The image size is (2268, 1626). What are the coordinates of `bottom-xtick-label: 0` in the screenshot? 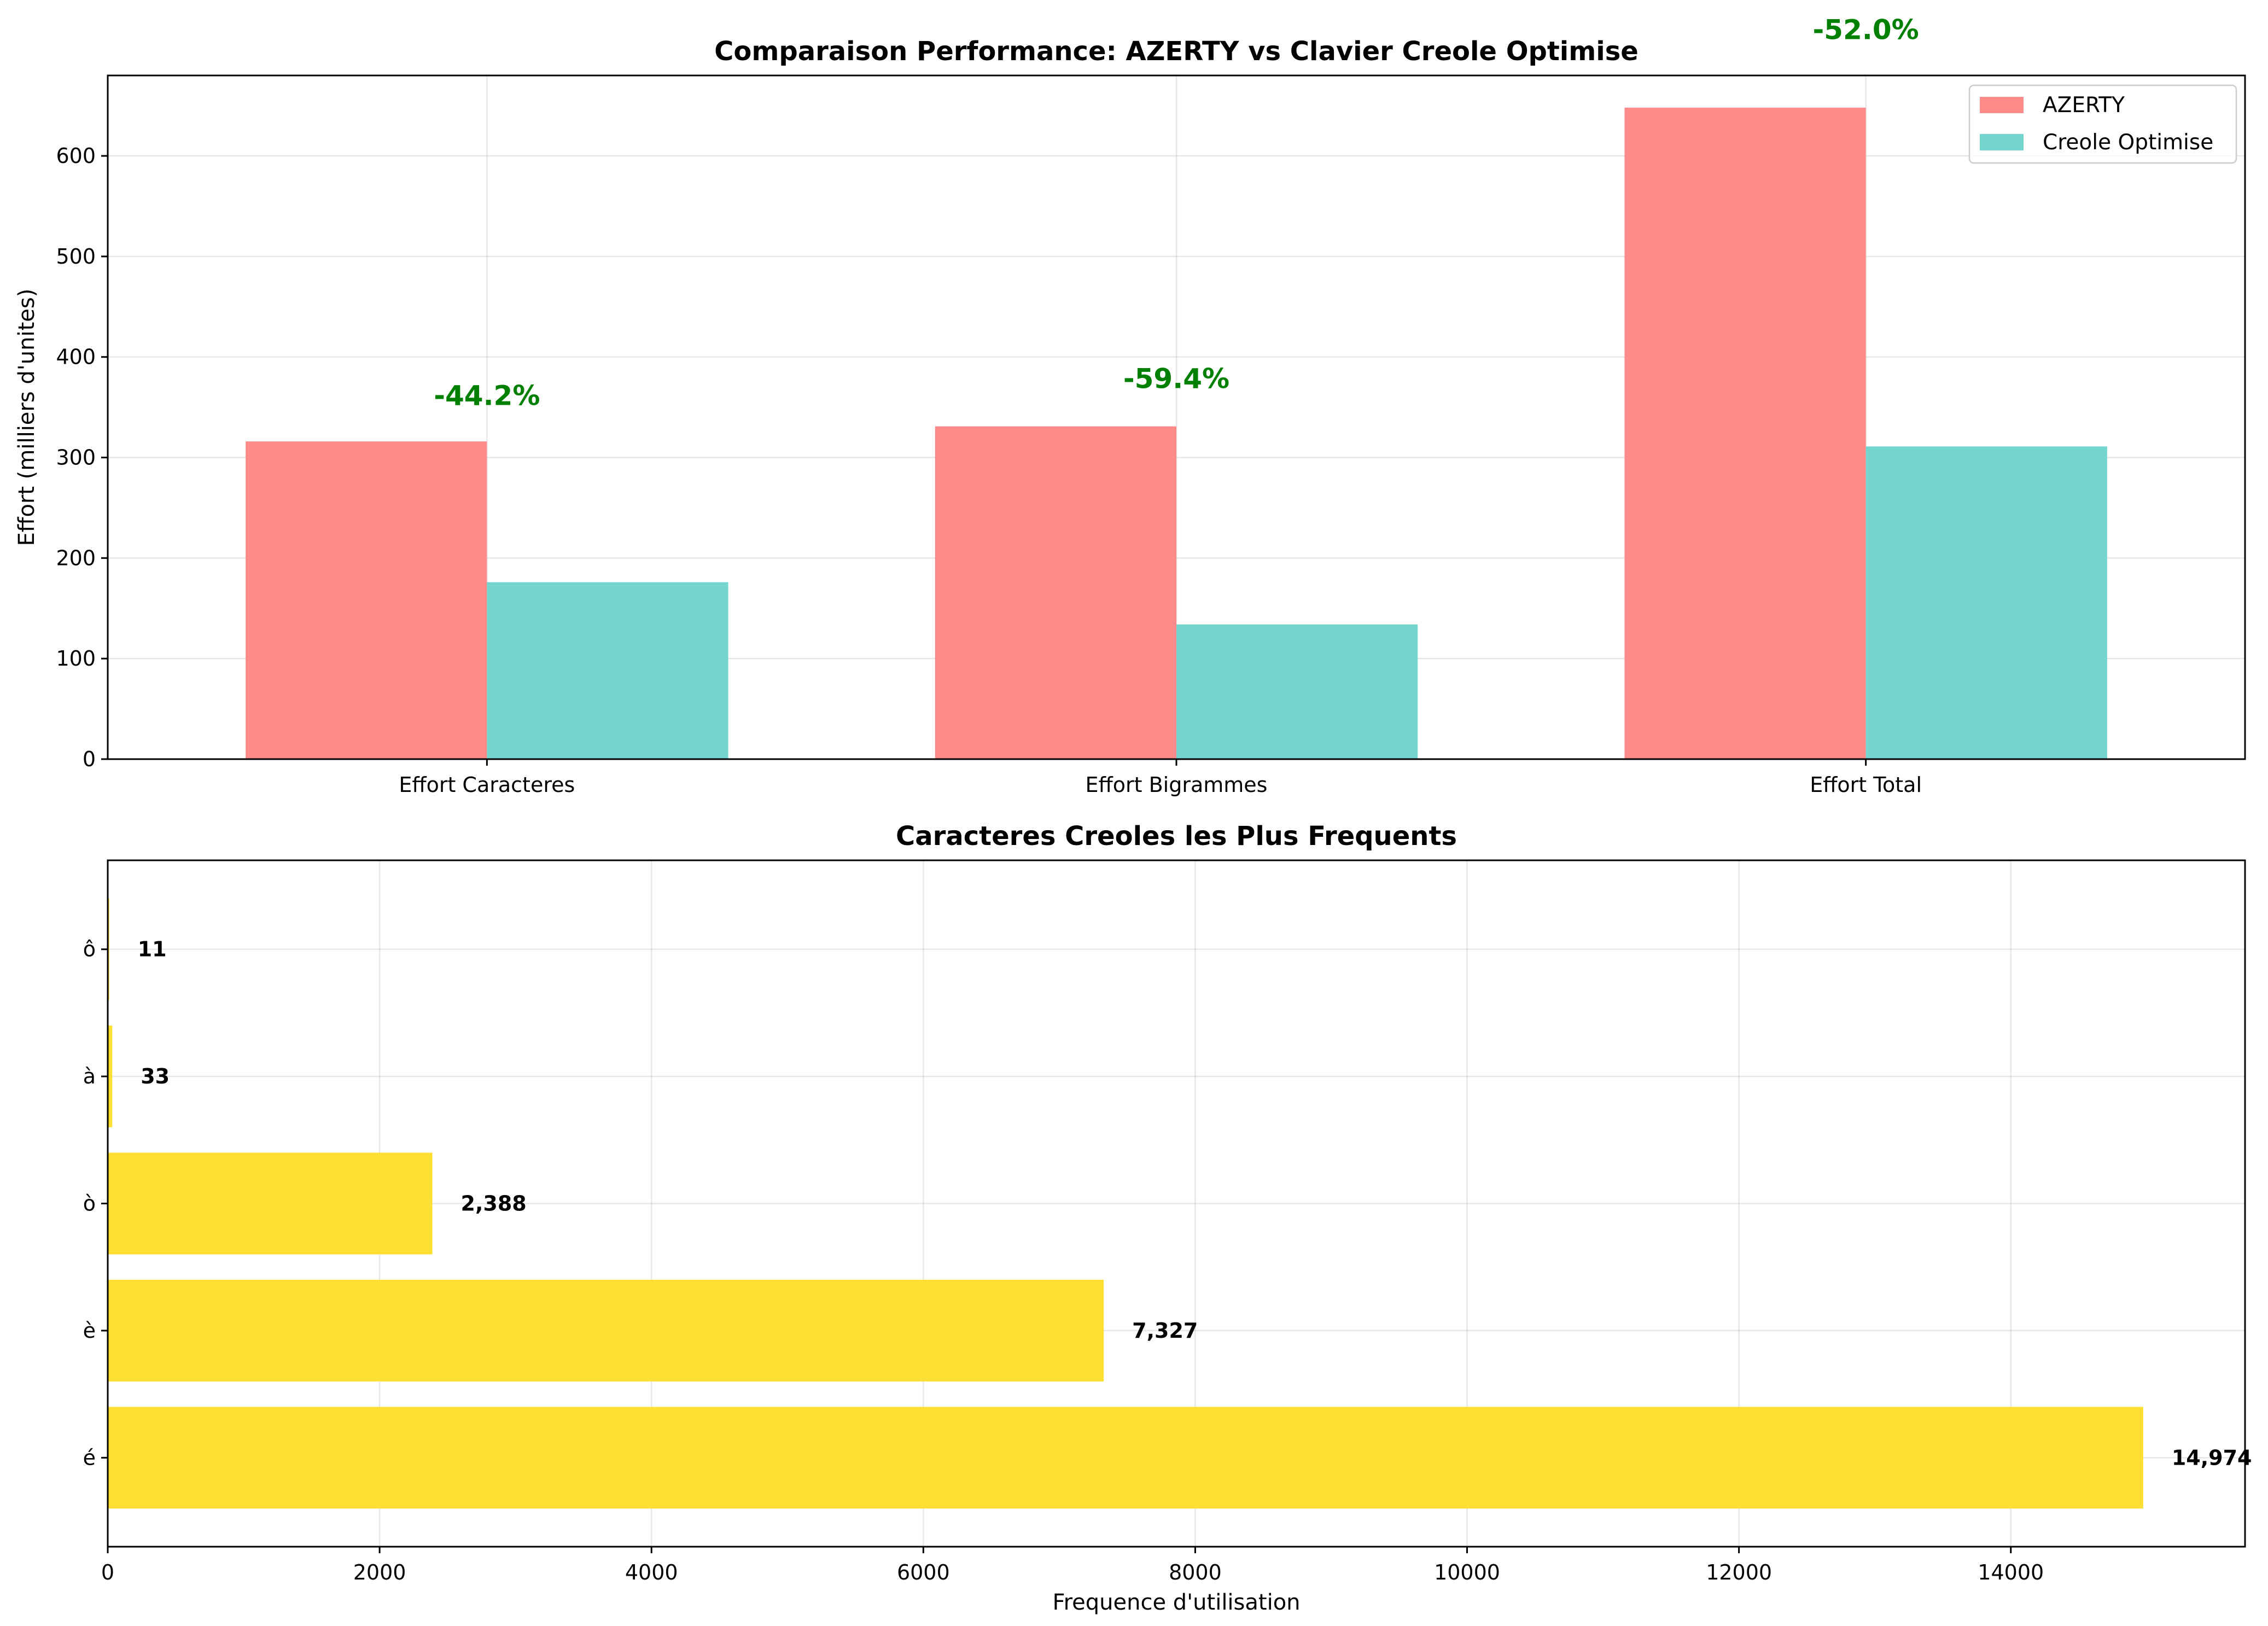 It's located at (107, 1572).